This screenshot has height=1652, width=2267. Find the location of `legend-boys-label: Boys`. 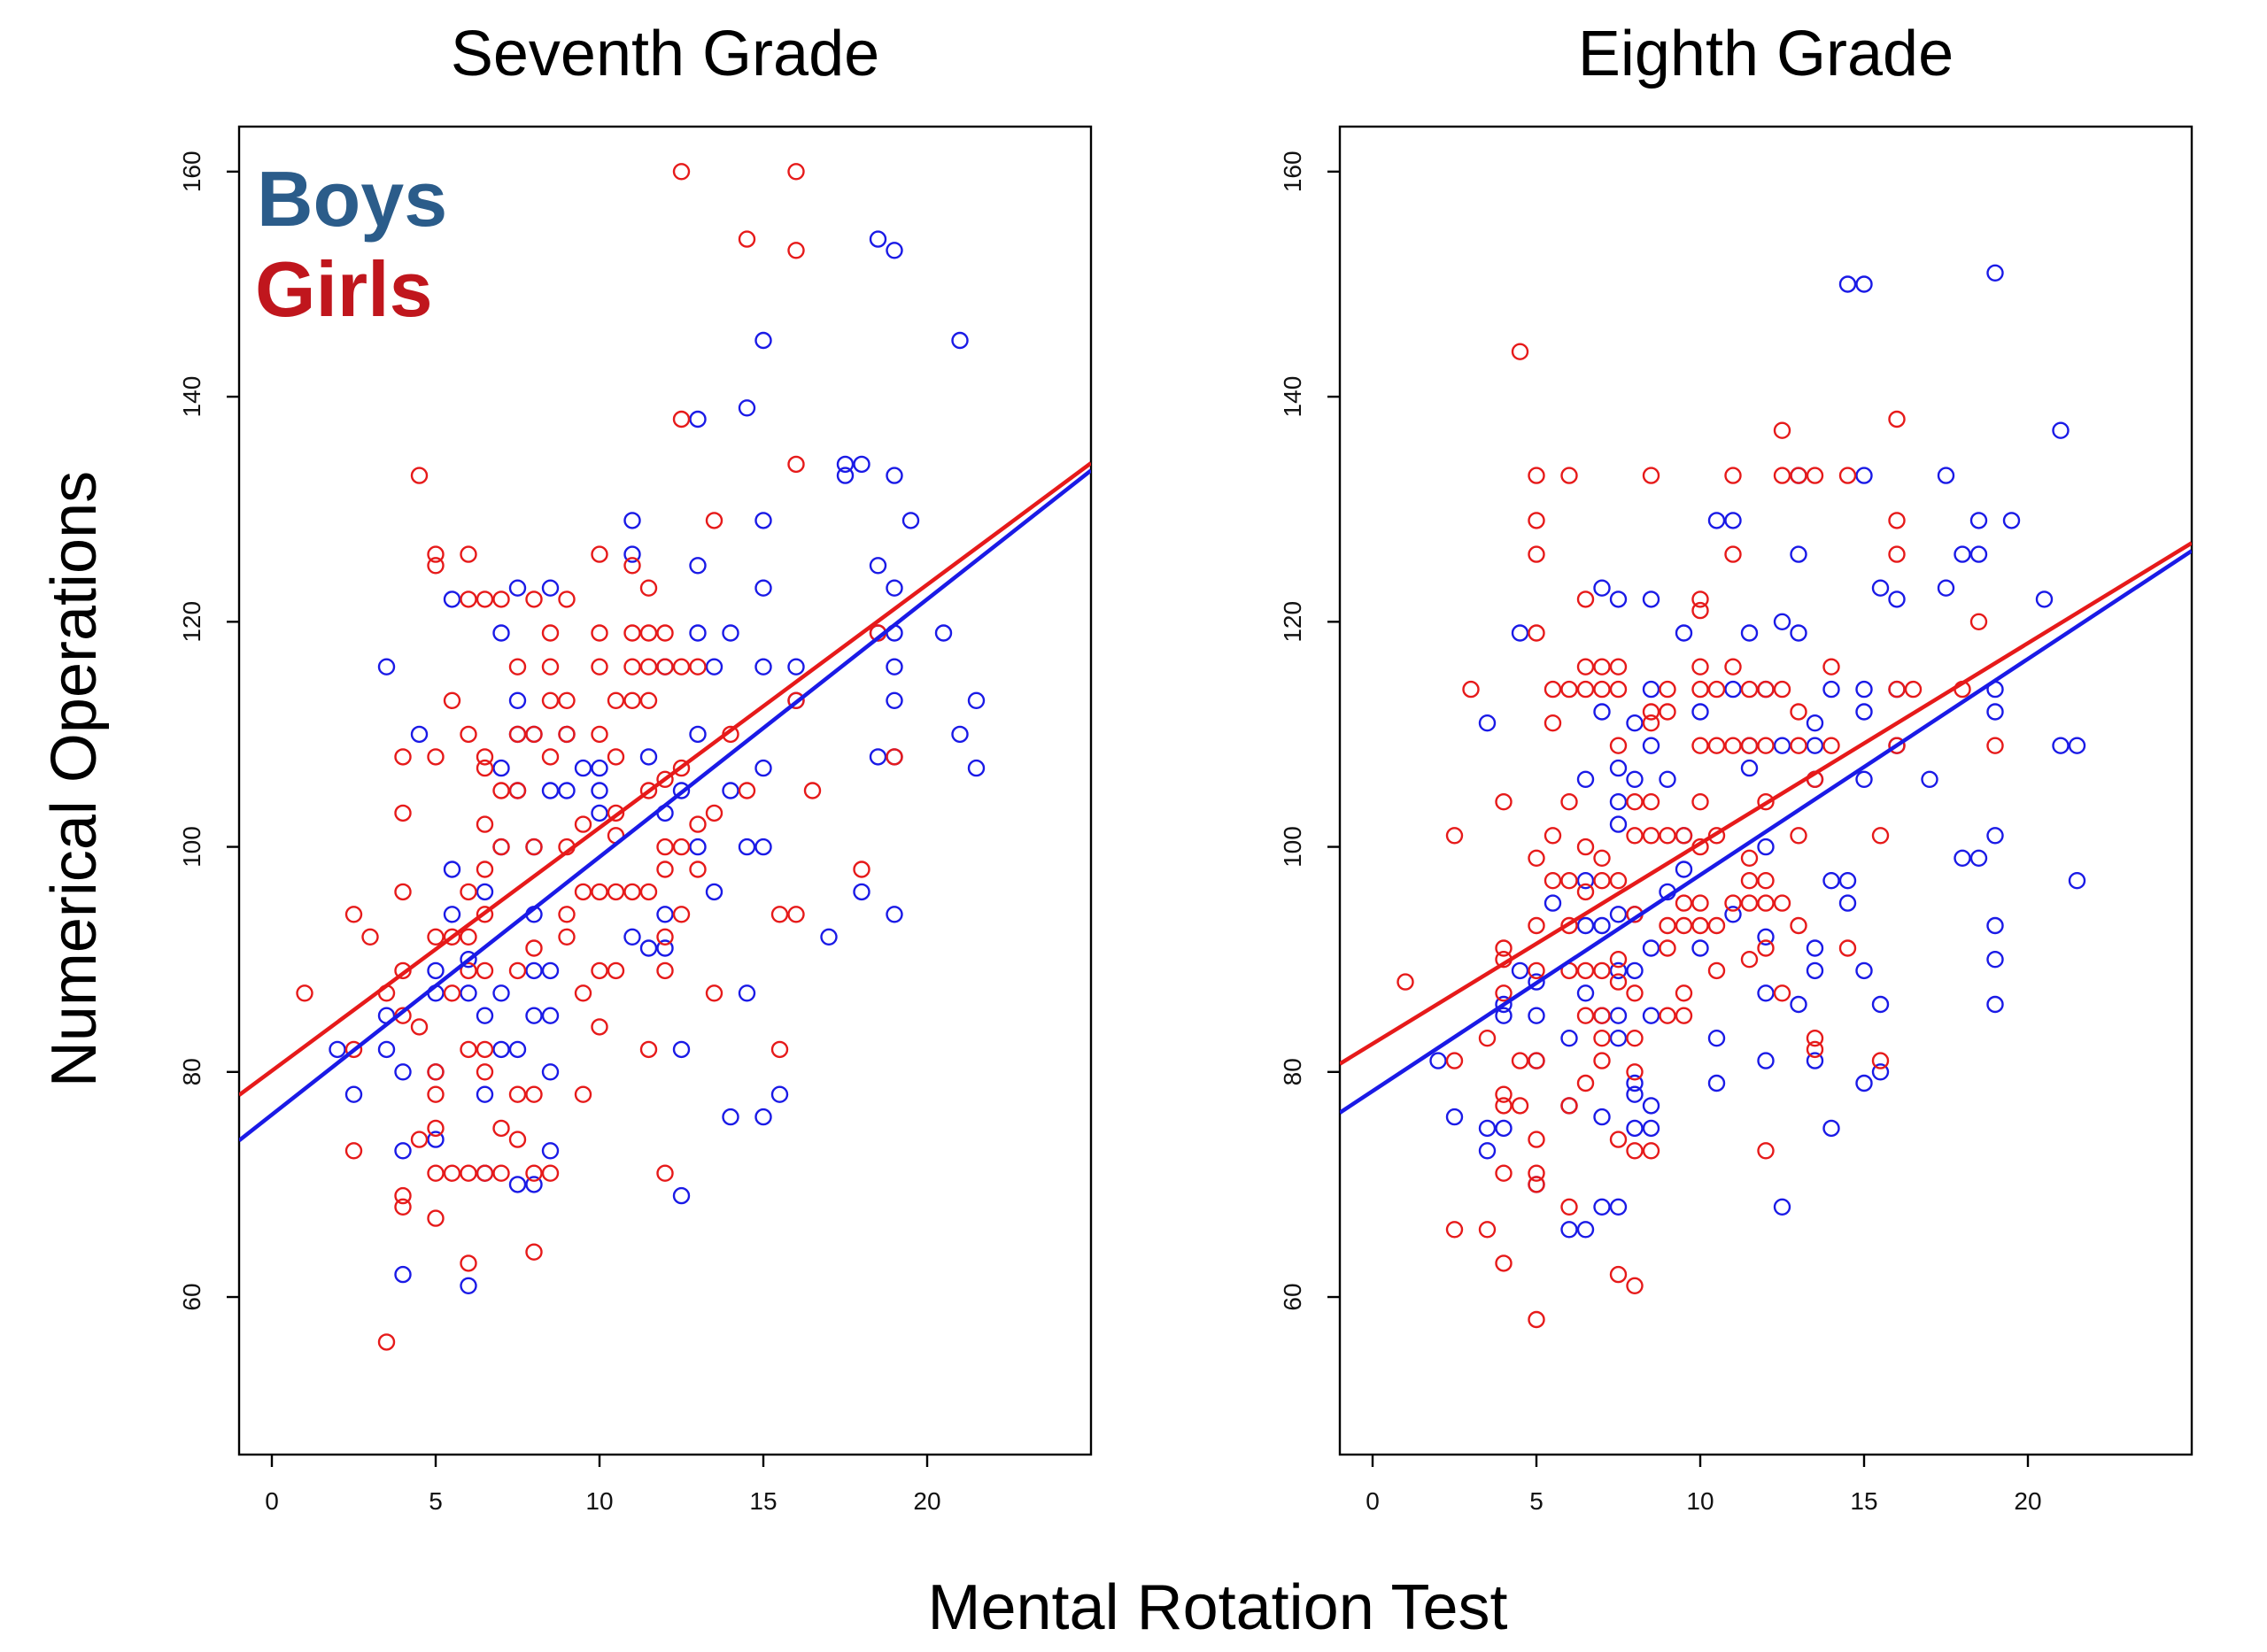

legend-boys-label: Boys is located at coordinates (352, 199).